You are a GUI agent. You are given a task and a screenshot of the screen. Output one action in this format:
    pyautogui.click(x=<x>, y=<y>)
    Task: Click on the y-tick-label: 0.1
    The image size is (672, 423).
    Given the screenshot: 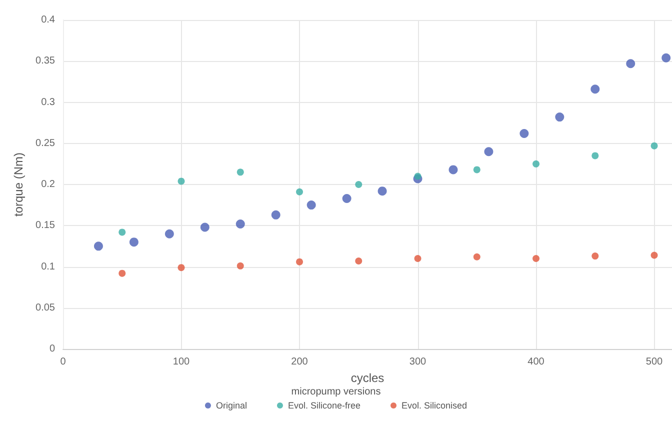 What is the action you would take?
    pyautogui.click(x=48, y=266)
    